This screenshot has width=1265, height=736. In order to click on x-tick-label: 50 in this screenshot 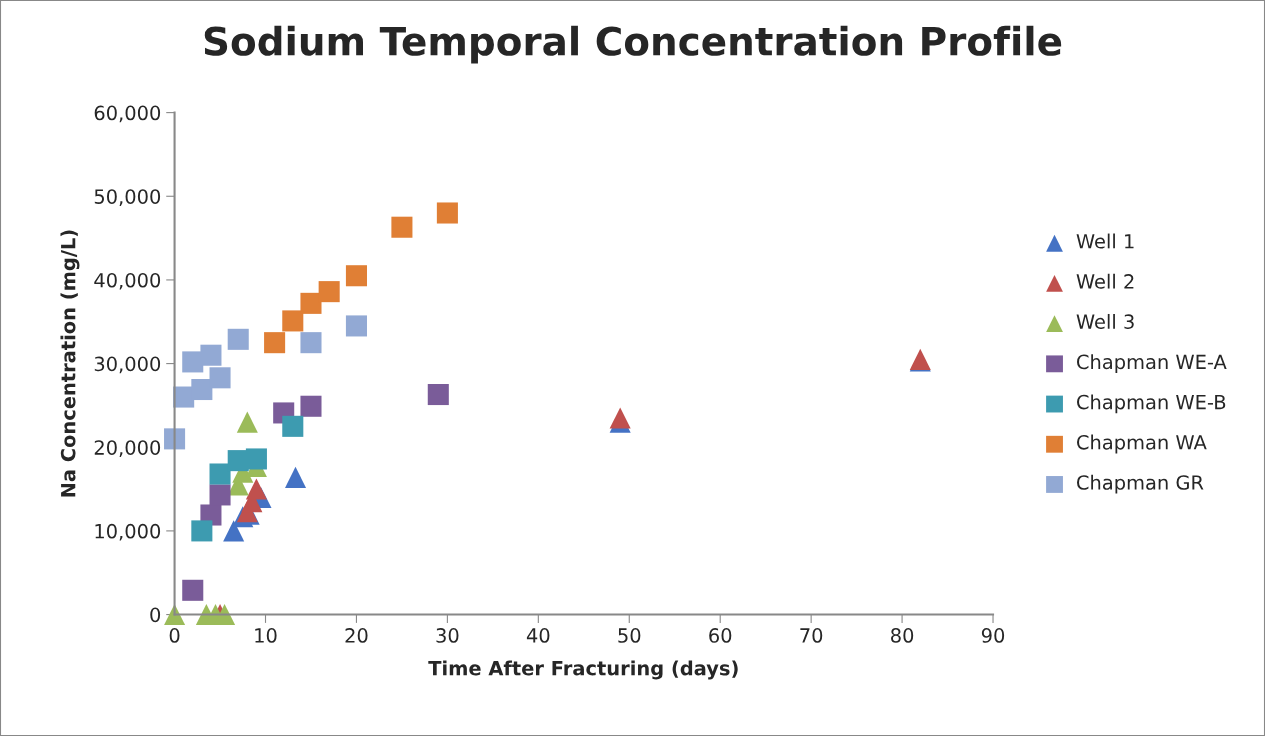, I will do `click(629, 635)`.